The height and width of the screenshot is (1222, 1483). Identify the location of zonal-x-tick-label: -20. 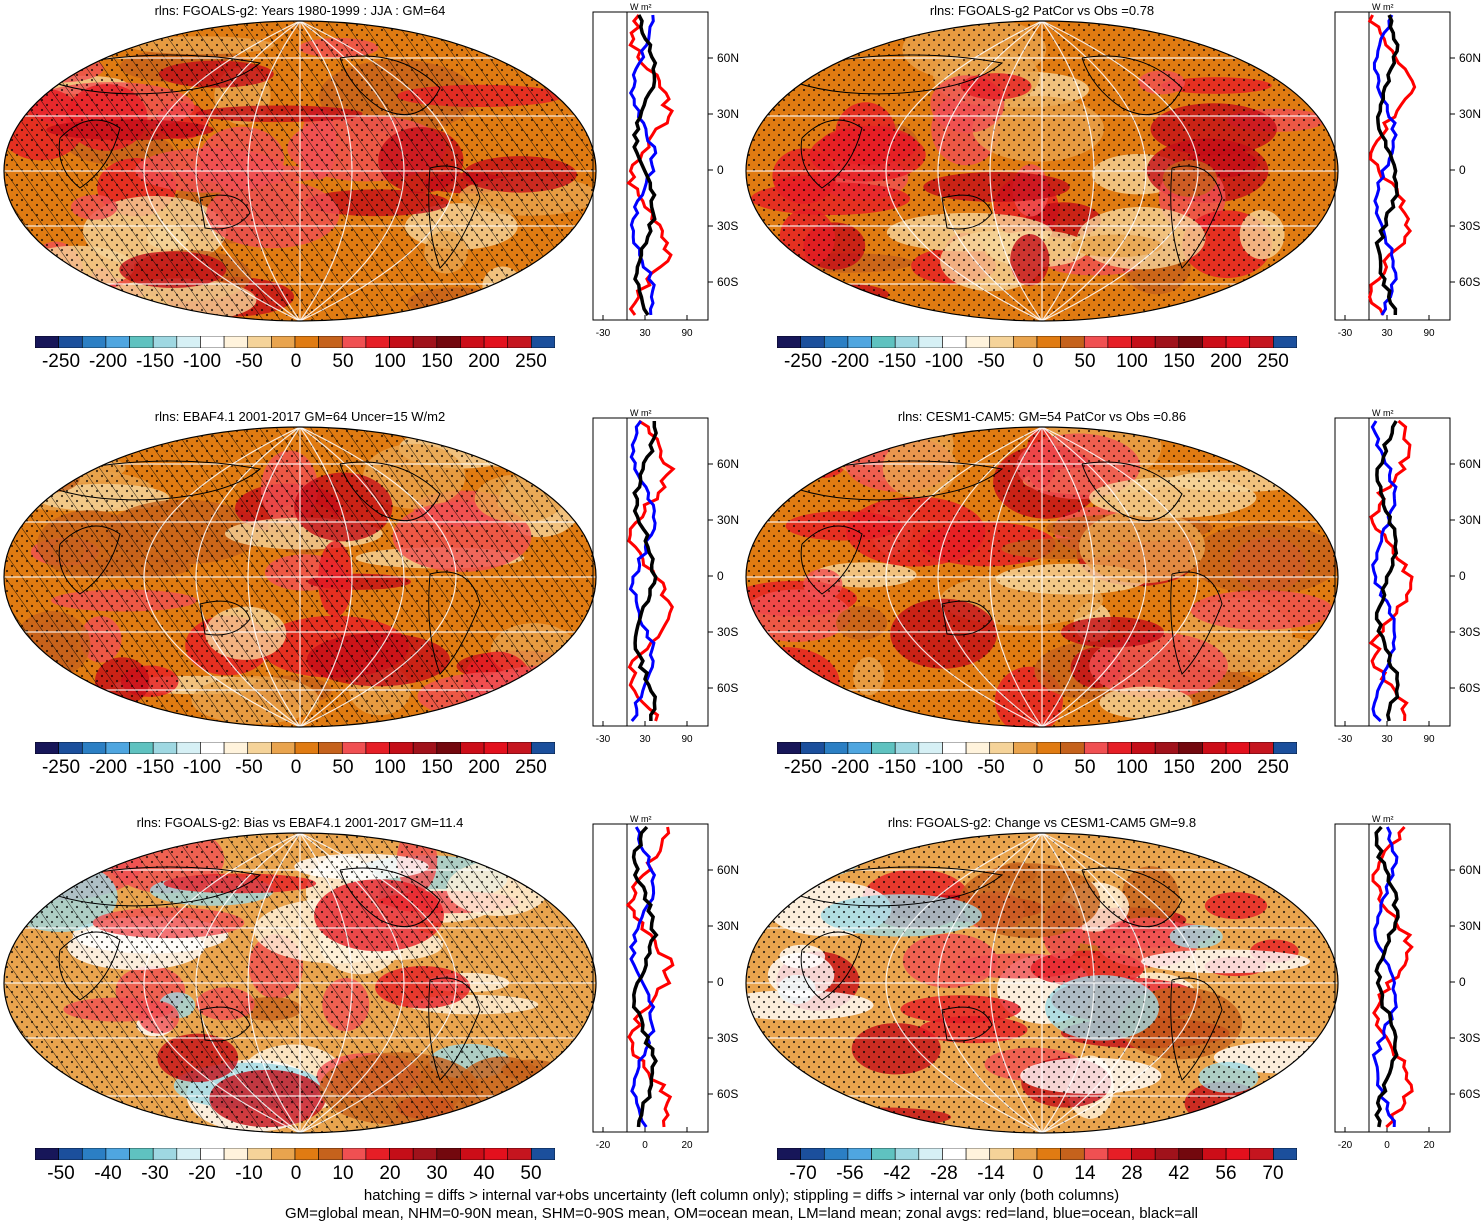
(603, 1145).